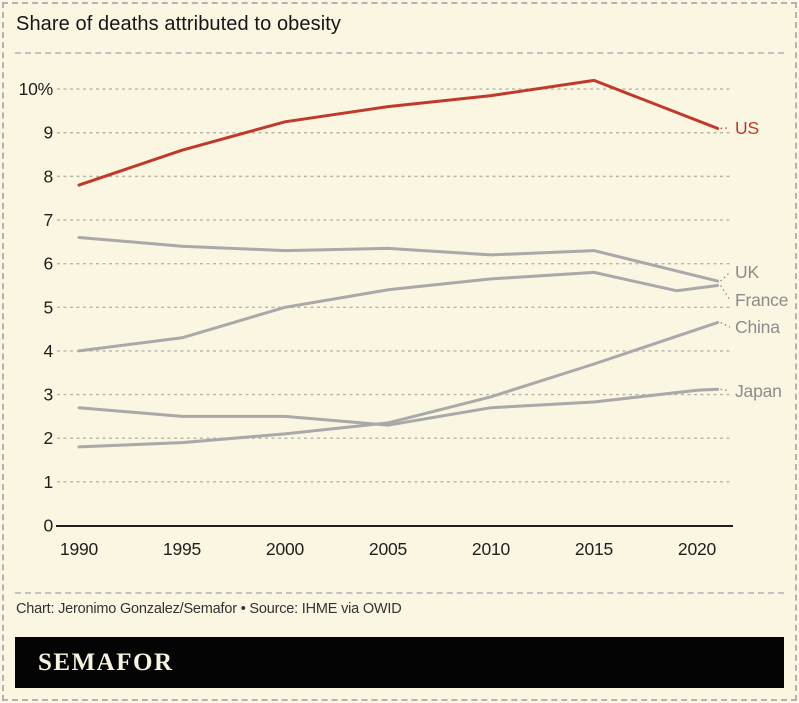  Describe the element at coordinates (48, 133) in the screenshot. I see `y-tick-label-9: 9` at that location.